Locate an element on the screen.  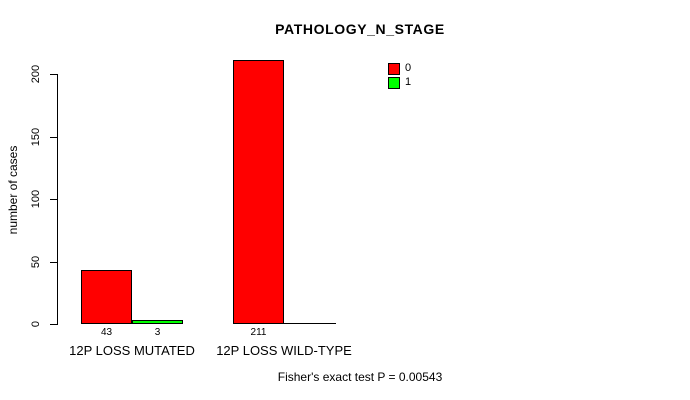
fisher-test-annotation: Fisher's exact test P = 0.00543 is located at coordinates (360, 377).